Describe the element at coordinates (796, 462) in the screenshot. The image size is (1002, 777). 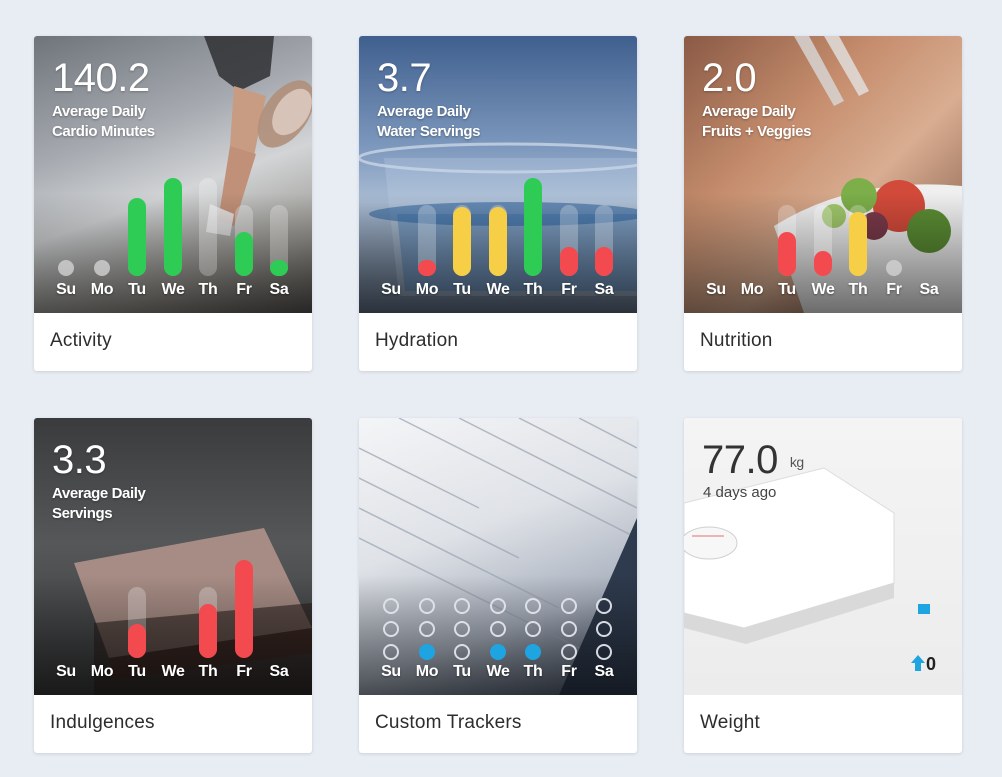
I see `weight-unit: kg` at that location.